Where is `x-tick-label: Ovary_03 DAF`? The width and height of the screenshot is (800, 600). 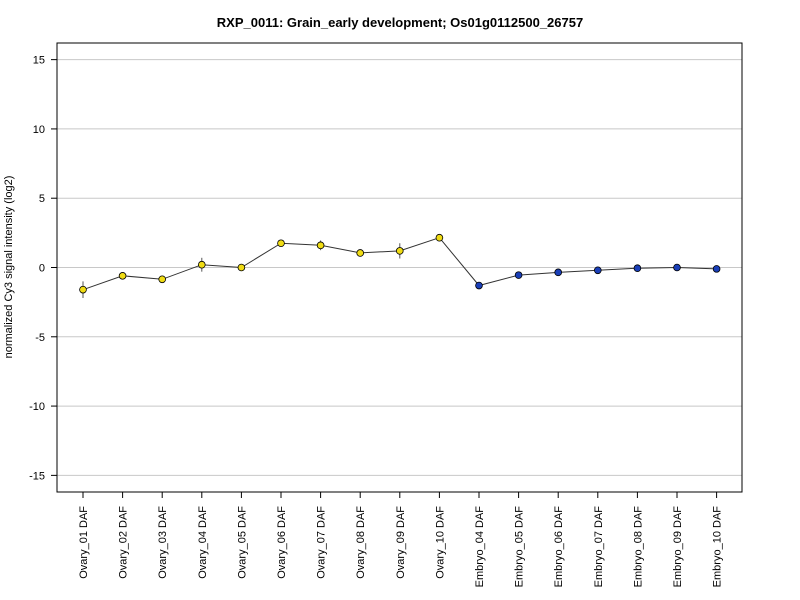 x-tick-label: Ovary_03 DAF is located at coordinates (163, 542).